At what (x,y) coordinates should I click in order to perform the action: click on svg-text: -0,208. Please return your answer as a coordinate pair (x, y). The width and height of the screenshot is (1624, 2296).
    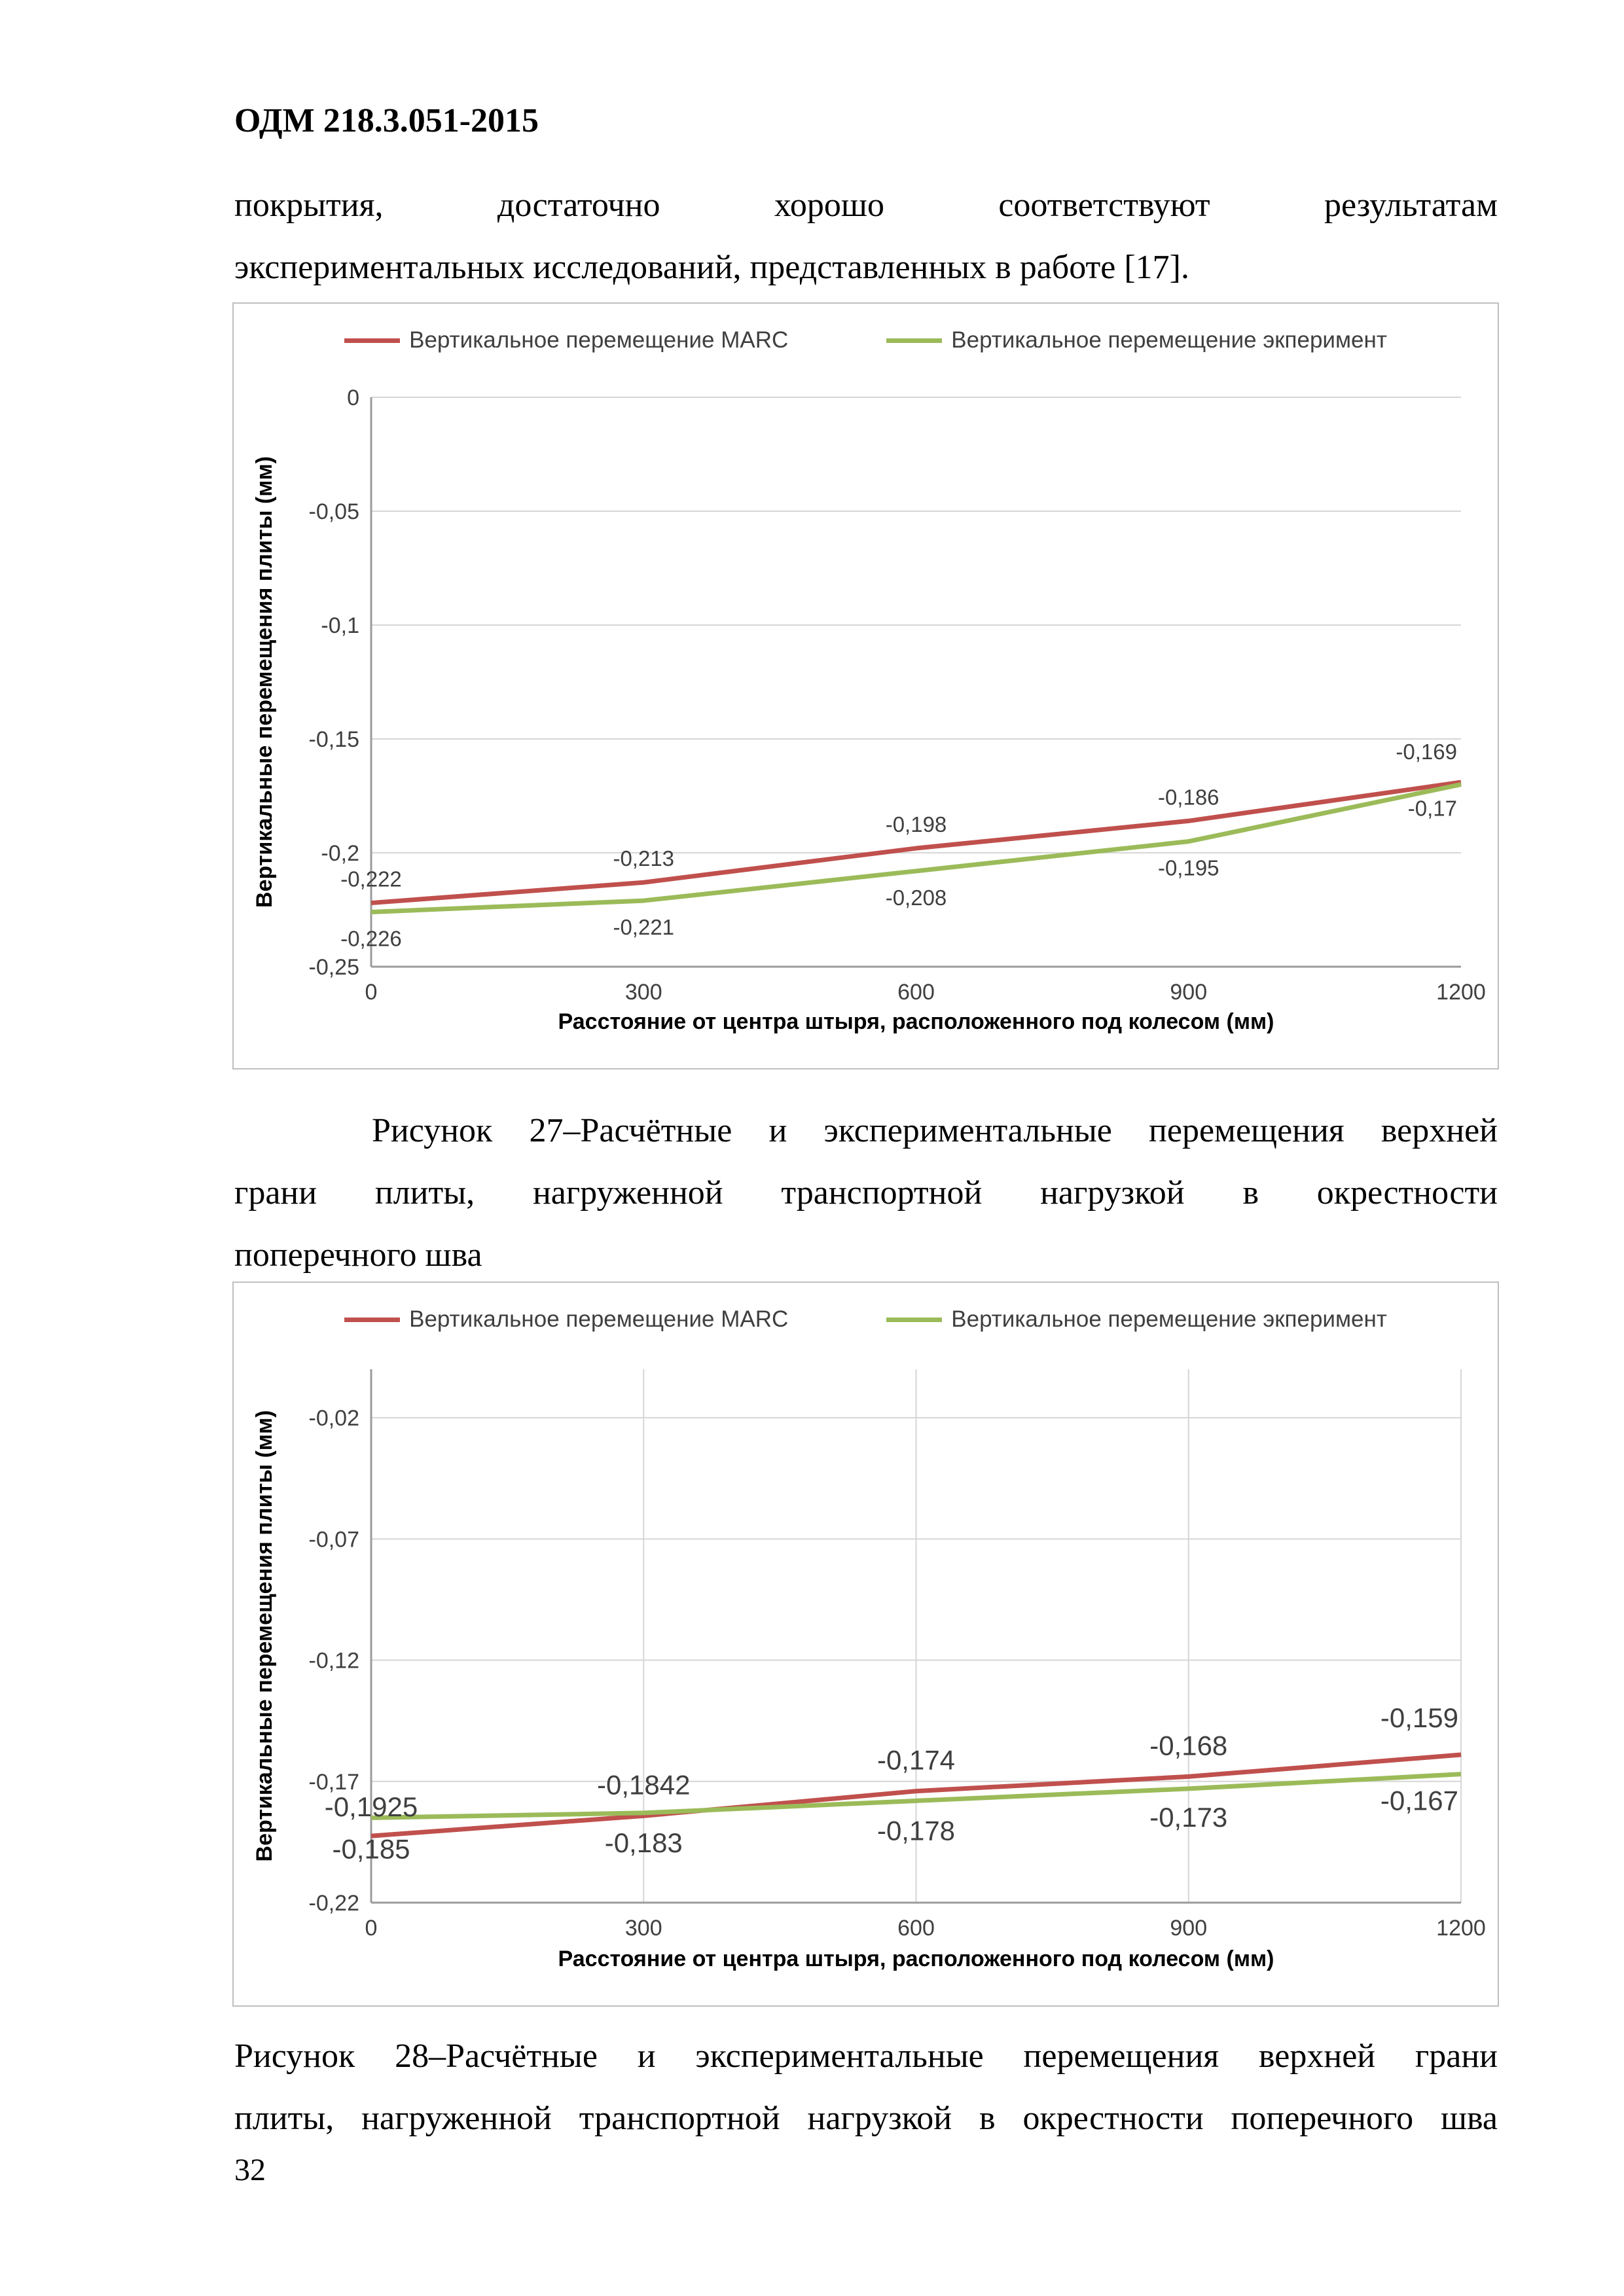
    Looking at the image, I should click on (916, 898).